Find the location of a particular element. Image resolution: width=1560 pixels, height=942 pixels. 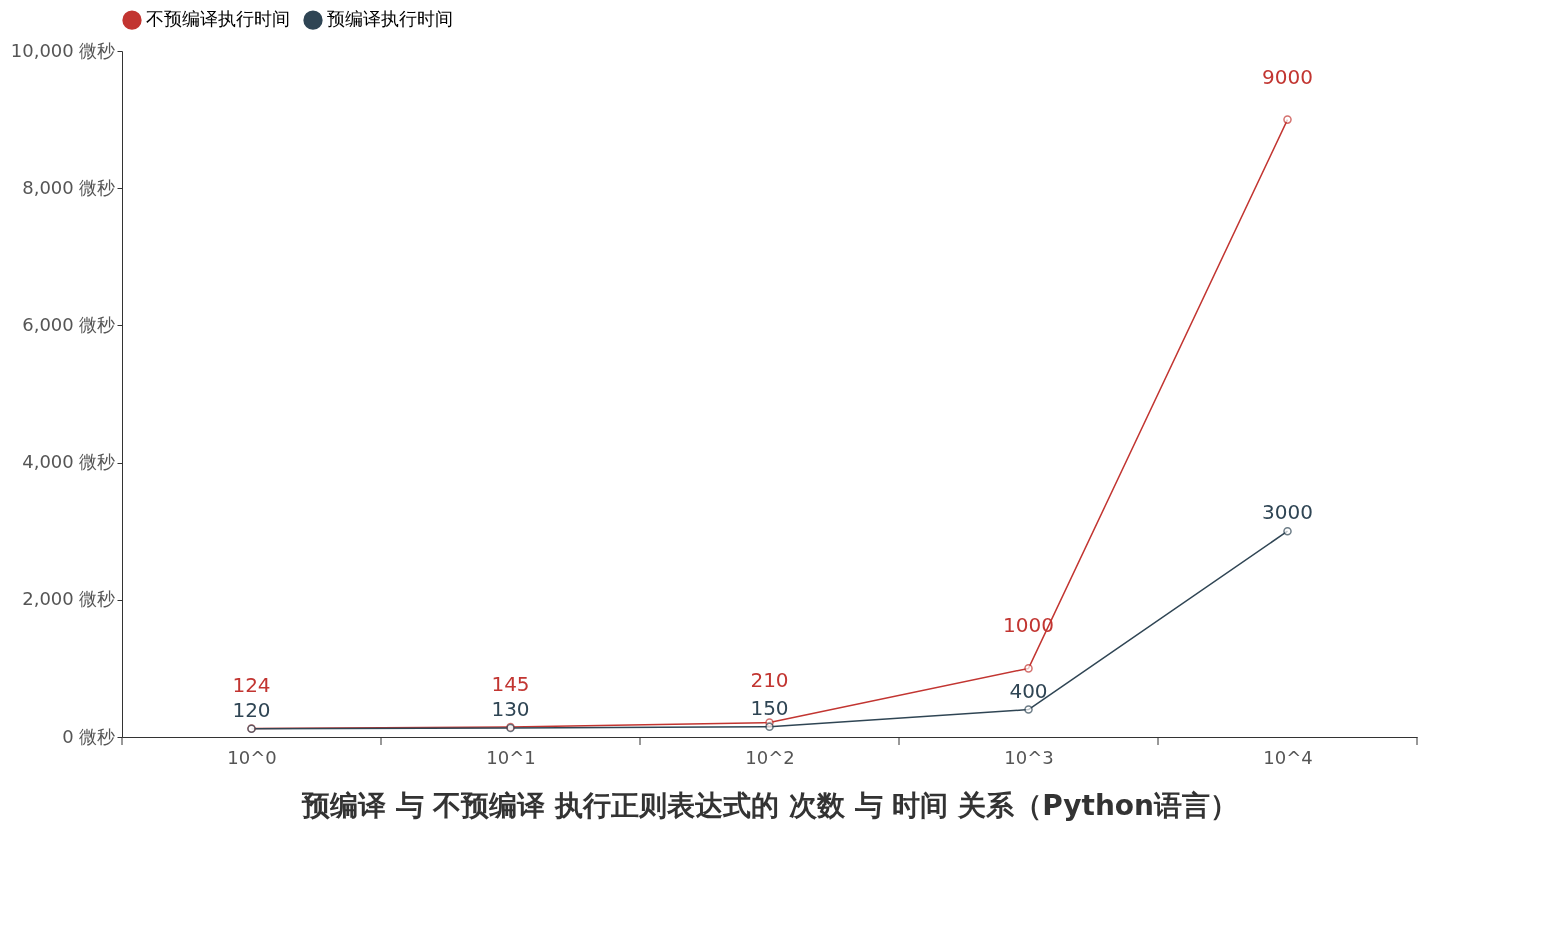

y-tick-label: 10,000 微秒 is located at coordinates (63, 50).